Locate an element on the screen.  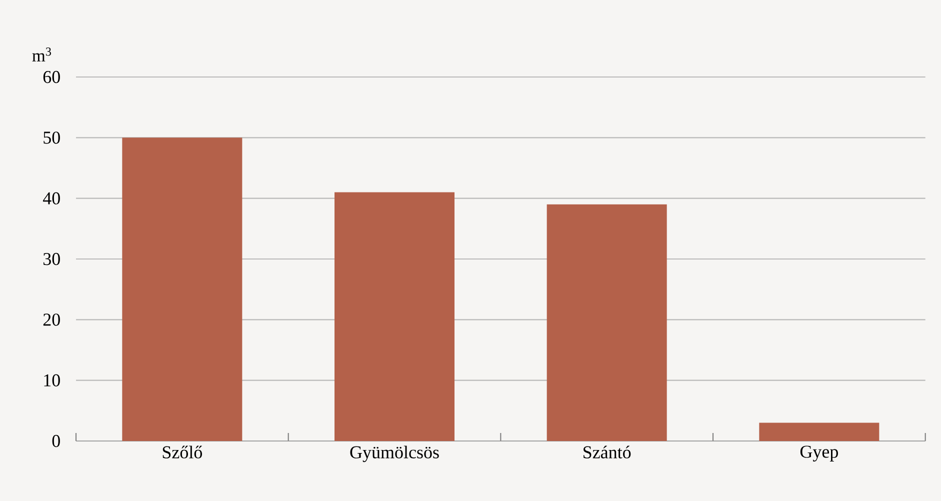
y-tick-label: 40 is located at coordinates (51, 198).